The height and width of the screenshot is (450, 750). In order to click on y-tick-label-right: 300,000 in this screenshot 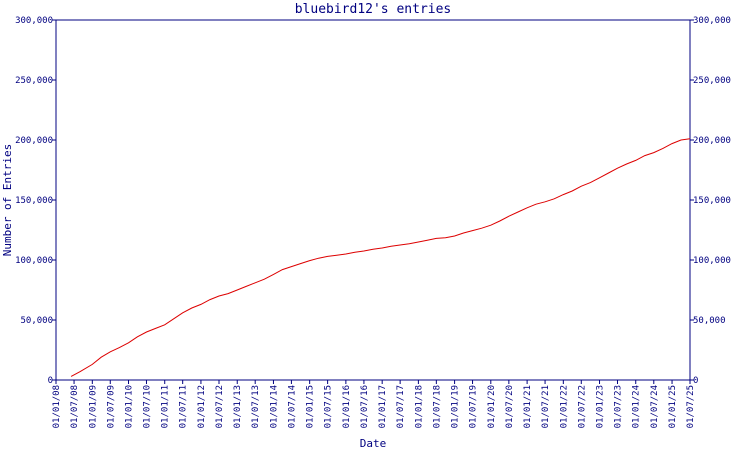, I will do `click(712, 21)`.